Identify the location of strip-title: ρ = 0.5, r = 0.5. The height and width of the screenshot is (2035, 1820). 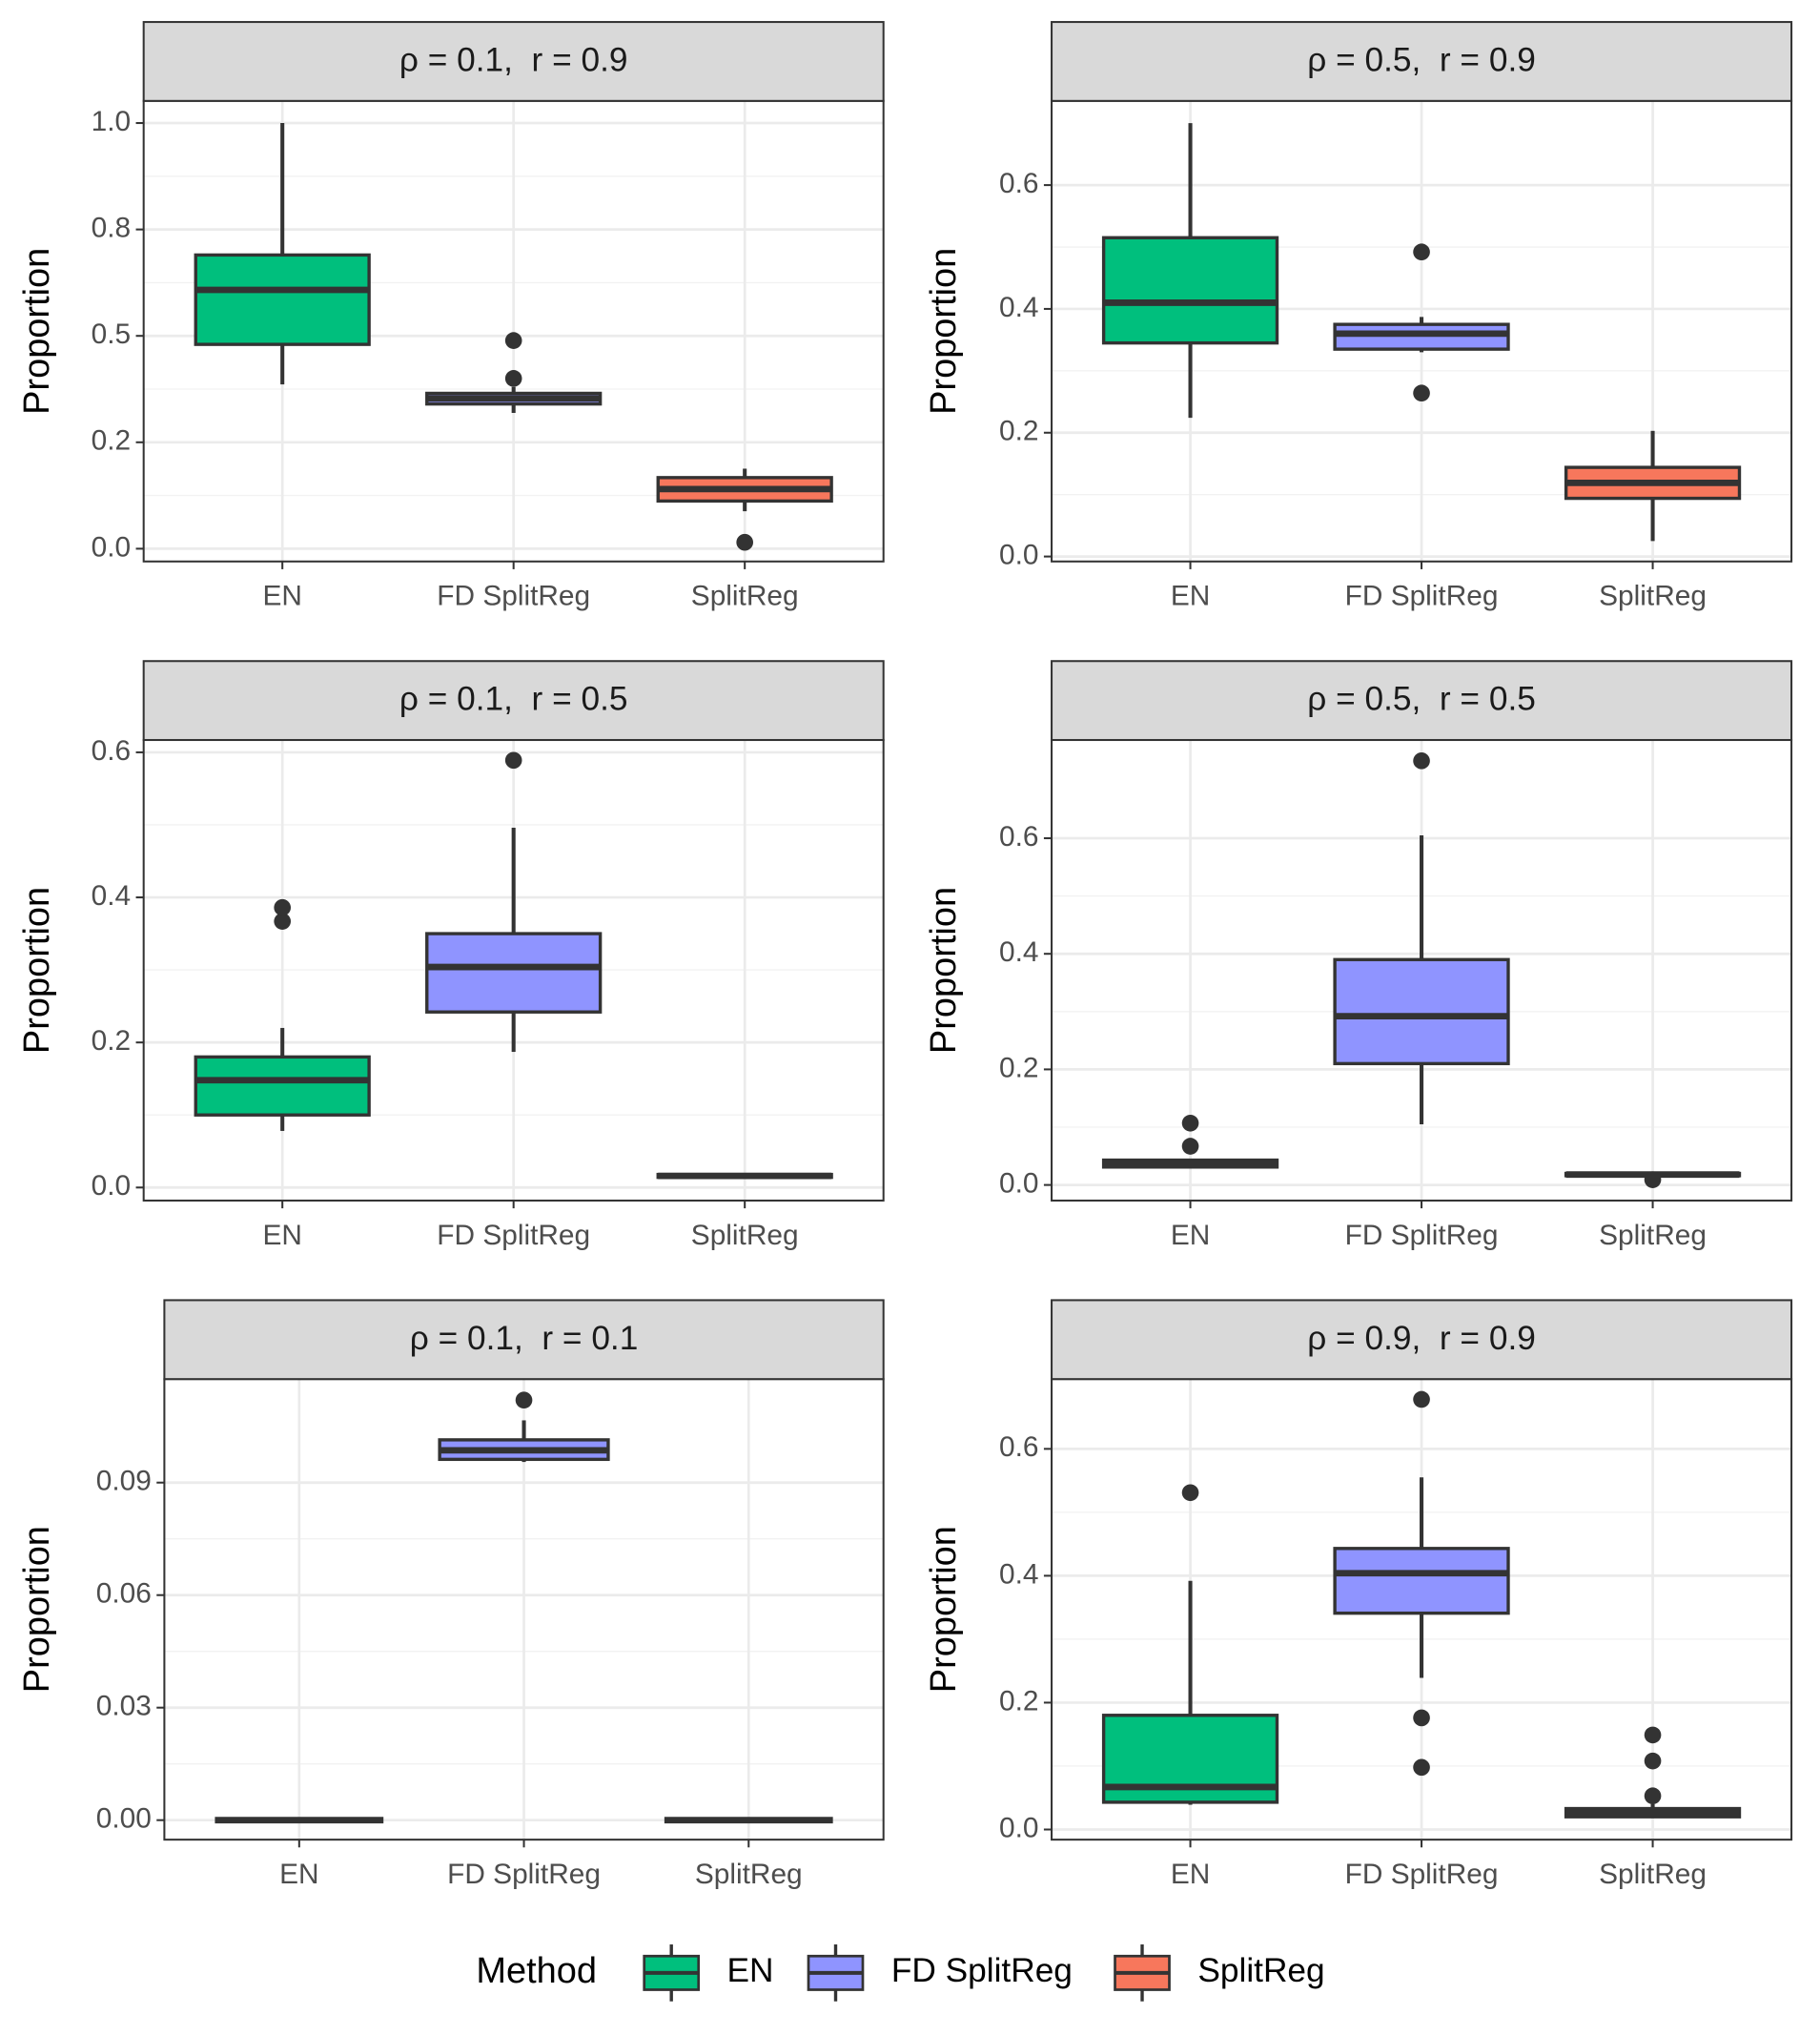
(1421, 699).